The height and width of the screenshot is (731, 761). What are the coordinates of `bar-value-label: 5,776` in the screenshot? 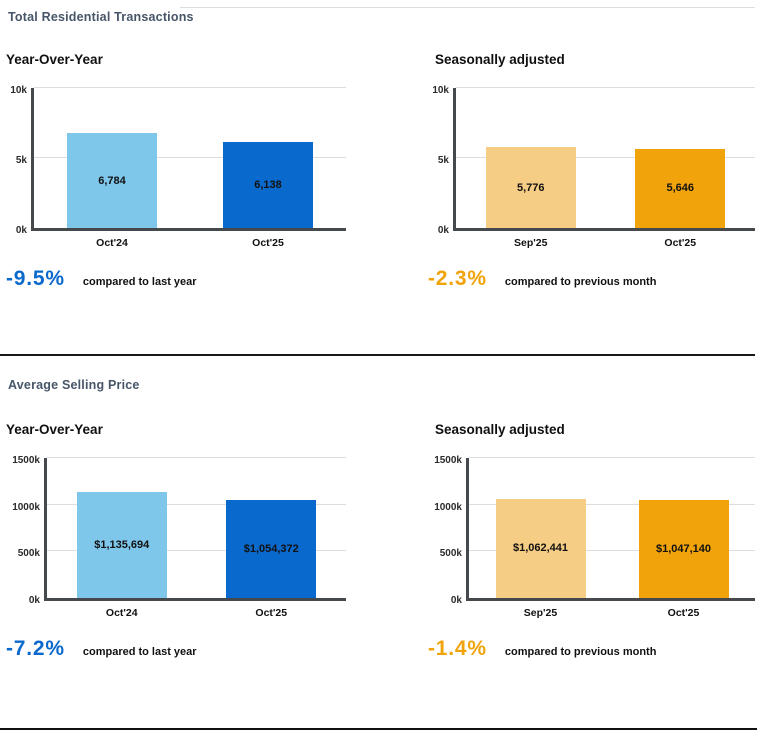 It's located at (530, 187).